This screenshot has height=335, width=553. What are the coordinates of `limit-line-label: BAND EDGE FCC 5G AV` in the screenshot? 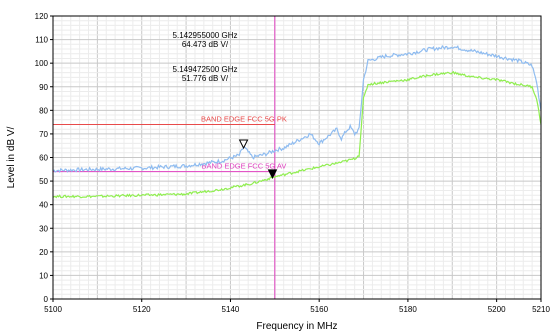 It's located at (243, 166).